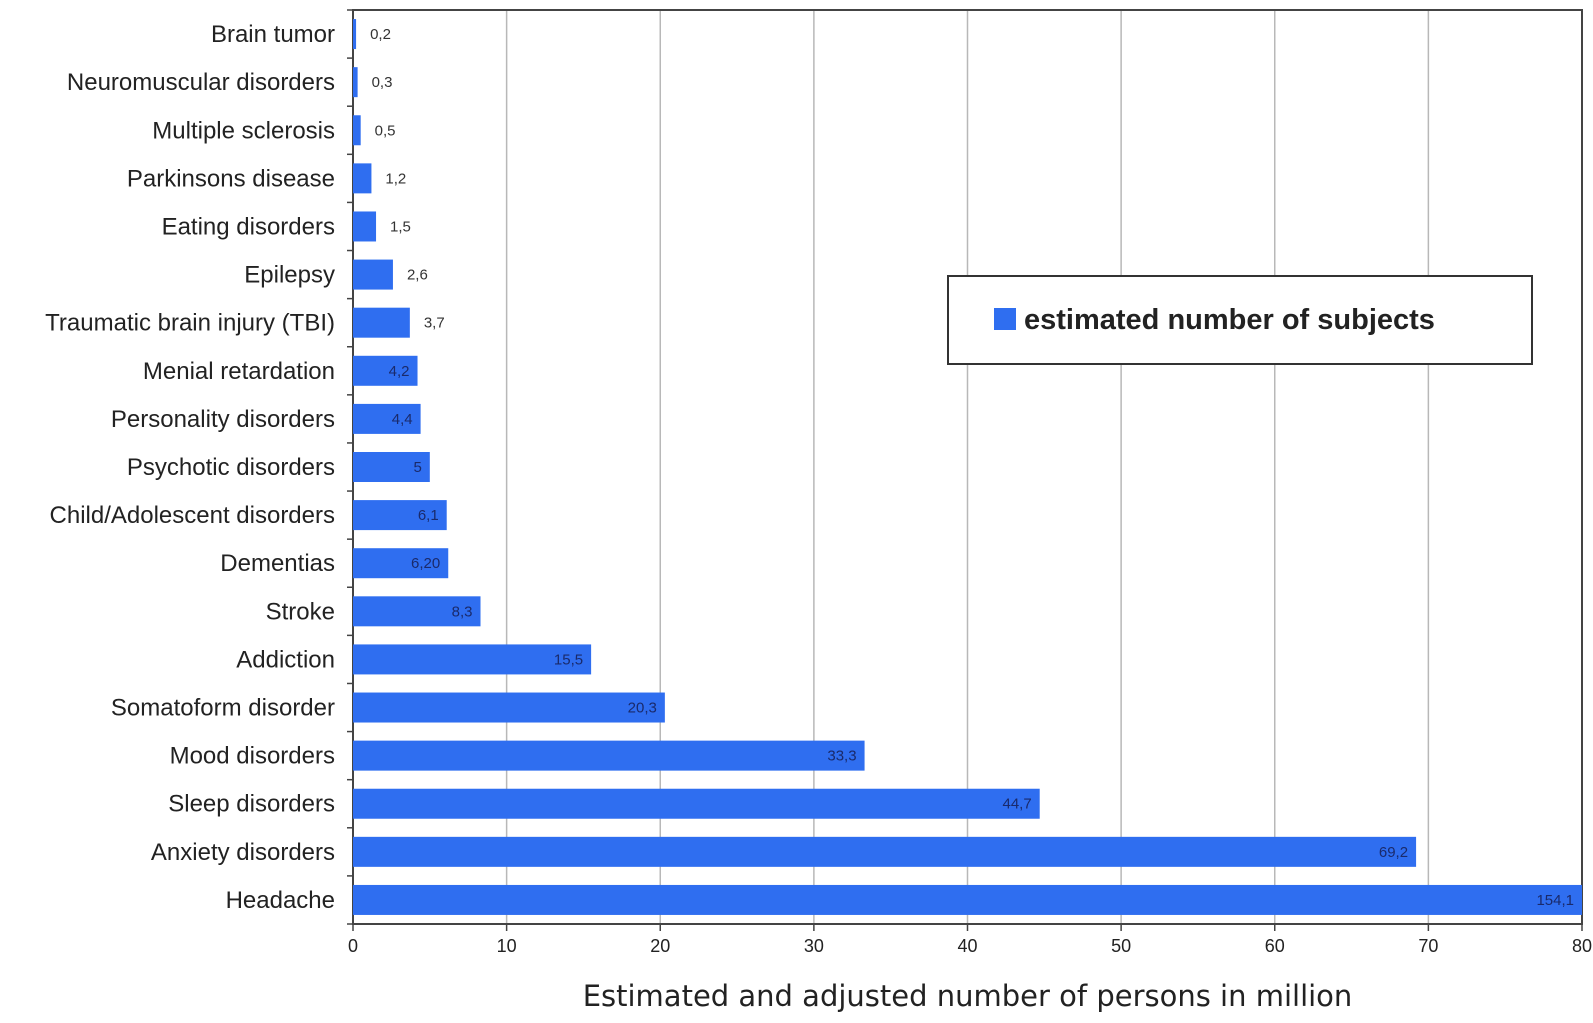 The width and height of the screenshot is (1593, 1023). I want to click on data-label: 0,5, so click(385, 130).